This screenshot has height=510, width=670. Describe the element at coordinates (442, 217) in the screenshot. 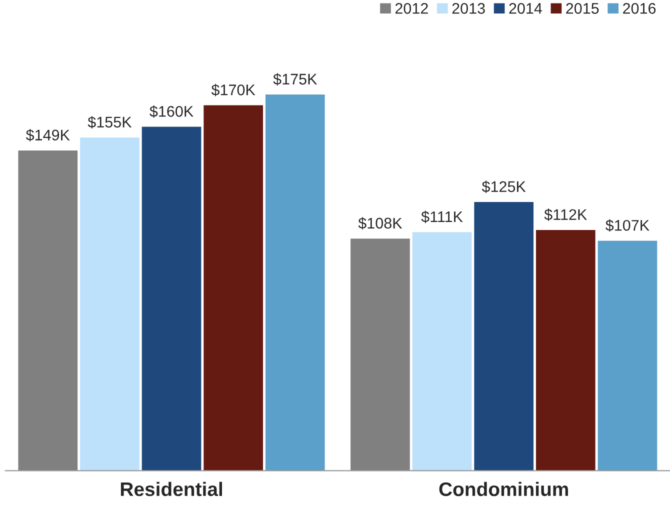

I see `data-label: $111K` at that location.